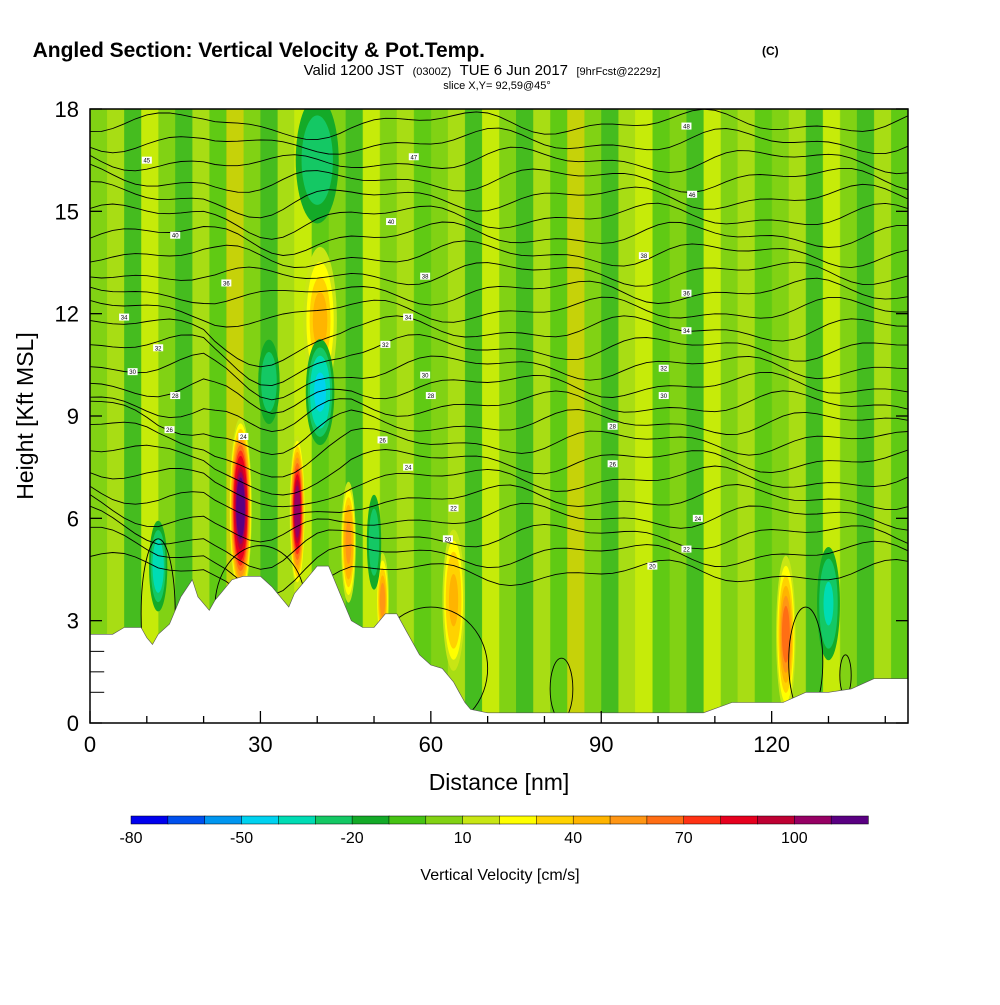 This screenshot has width=1000, height=1005. I want to click on subtitle-date: TUE 6 Jun 2017, so click(514, 70).